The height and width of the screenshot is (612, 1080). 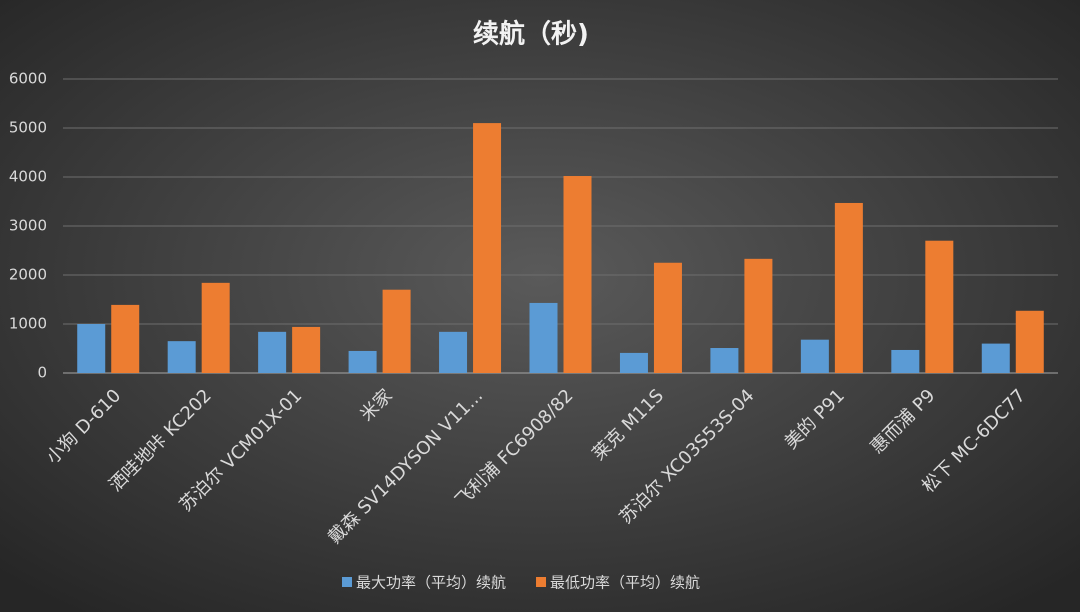 What do you see at coordinates (531, 34) in the screenshot?
I see `chart-title: 续航（秒)` at bounding box center [531, 34].